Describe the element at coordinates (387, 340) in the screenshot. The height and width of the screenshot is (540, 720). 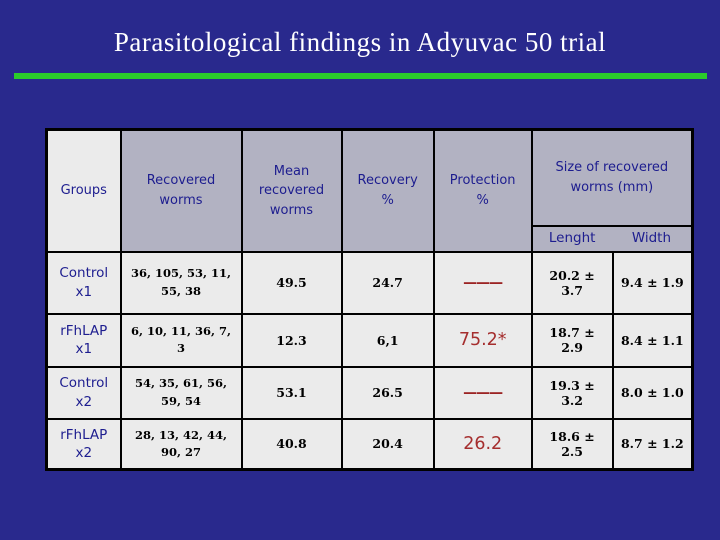
I see `recovery-pct-cell: 6,1` at that location.